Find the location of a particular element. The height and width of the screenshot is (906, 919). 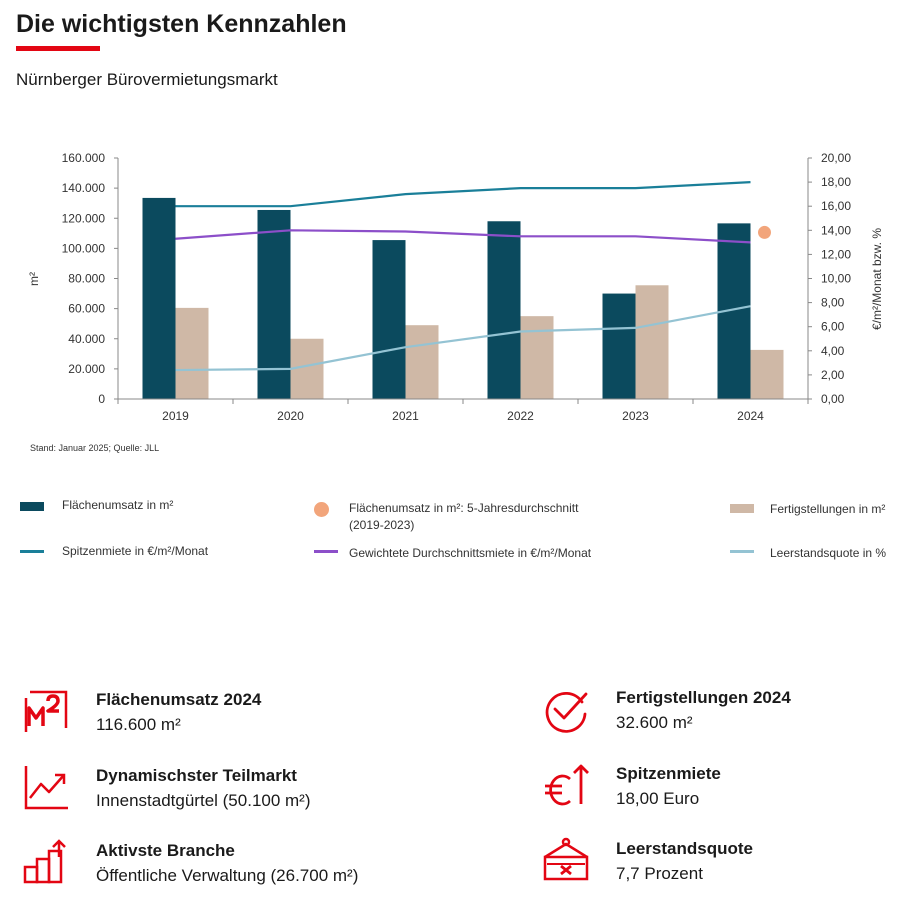

y-tick-label-left: 140.000 is located at coordinates (84, 188).